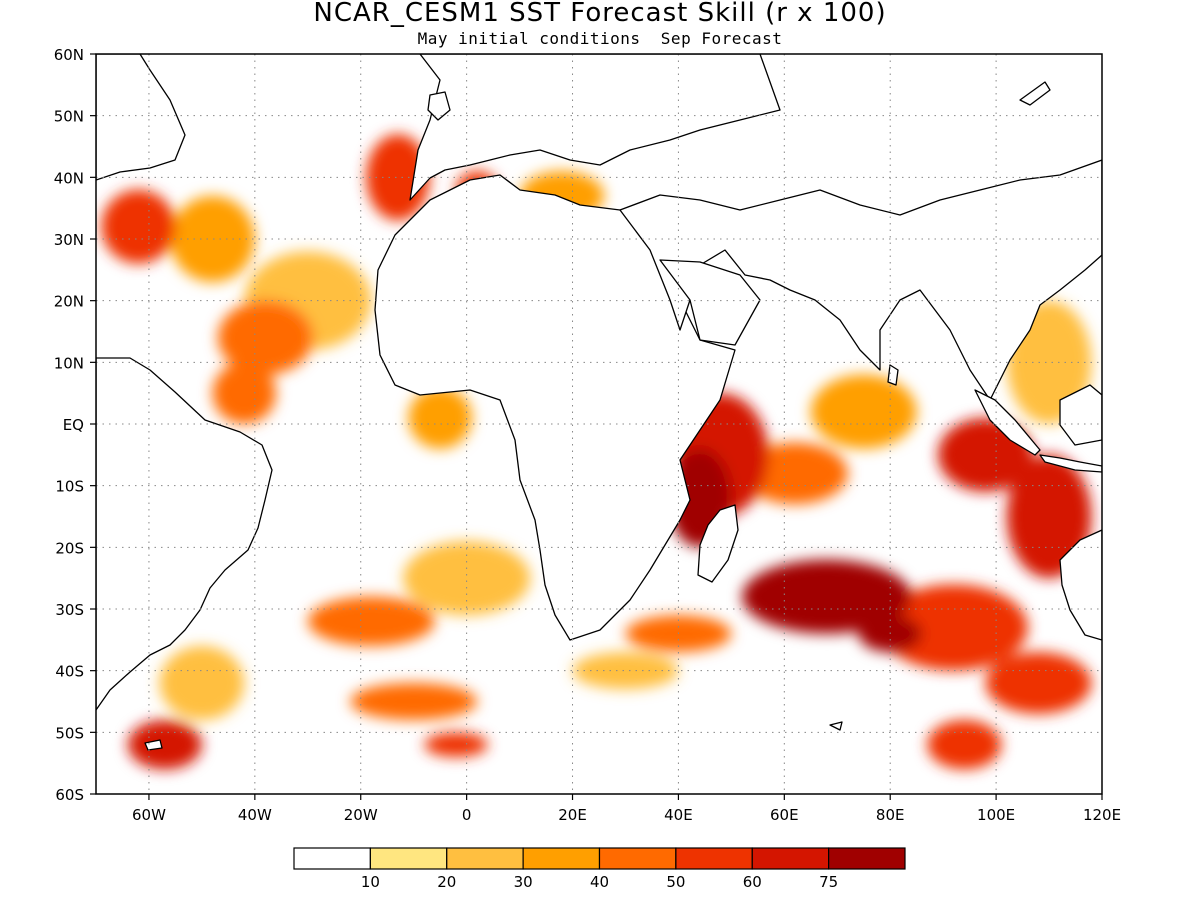  What do you see at coordinates (361, 815) in the screenshot?
I see `x-tick-label: 20W` at bounding box center [361, 815].